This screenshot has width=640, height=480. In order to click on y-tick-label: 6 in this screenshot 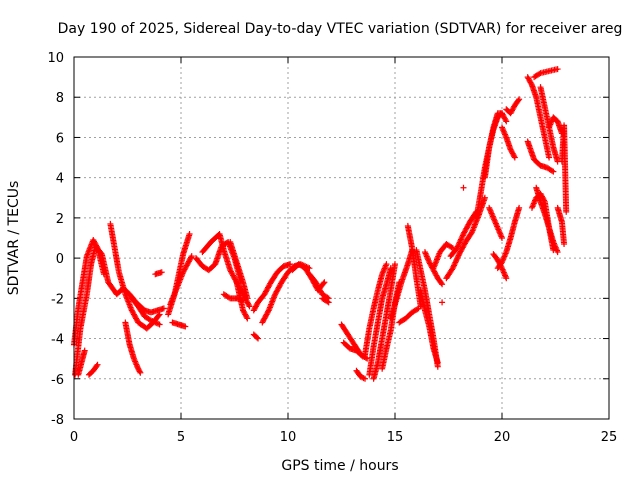, I will do `click(60, 138)`.